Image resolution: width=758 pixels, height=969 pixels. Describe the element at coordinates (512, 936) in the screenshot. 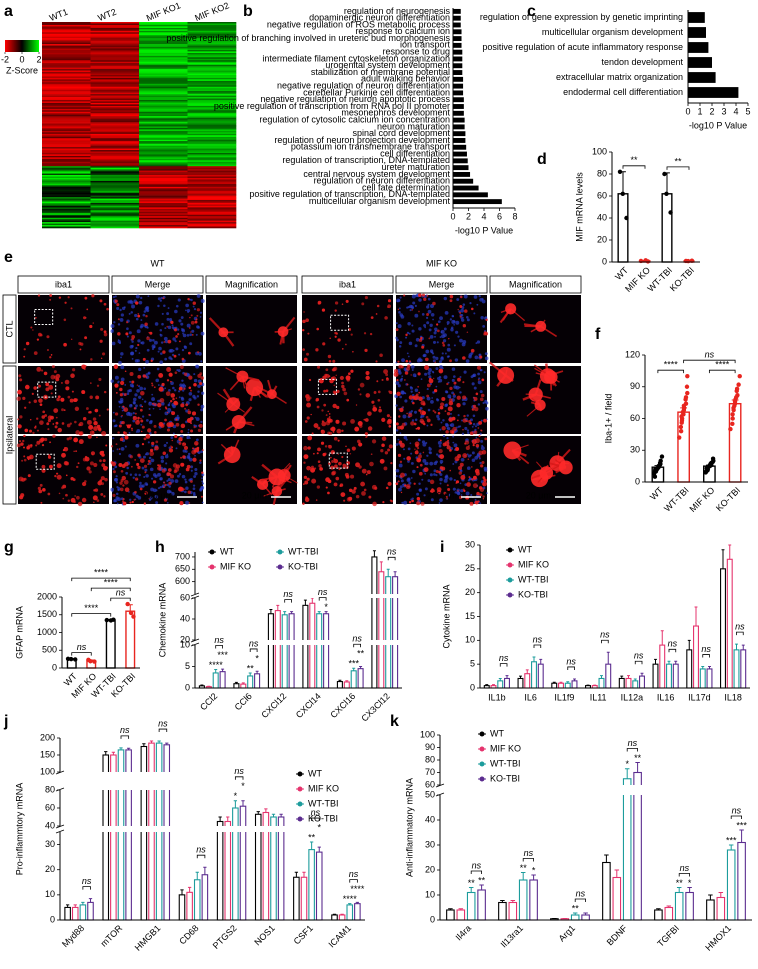

I see `x-tick-label: Il13ra1` at that location.